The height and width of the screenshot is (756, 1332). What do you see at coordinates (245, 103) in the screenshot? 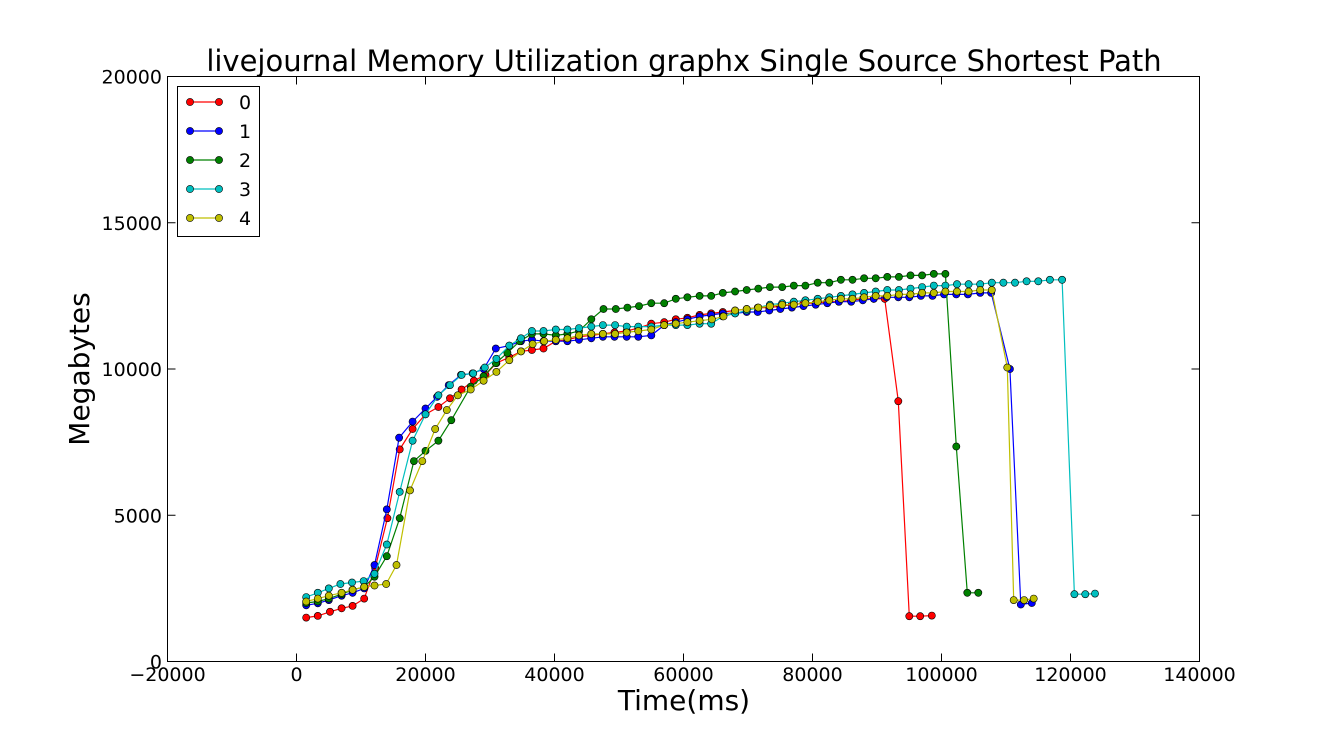
I see `legend-label: 0` at bounding box center [245, 103].